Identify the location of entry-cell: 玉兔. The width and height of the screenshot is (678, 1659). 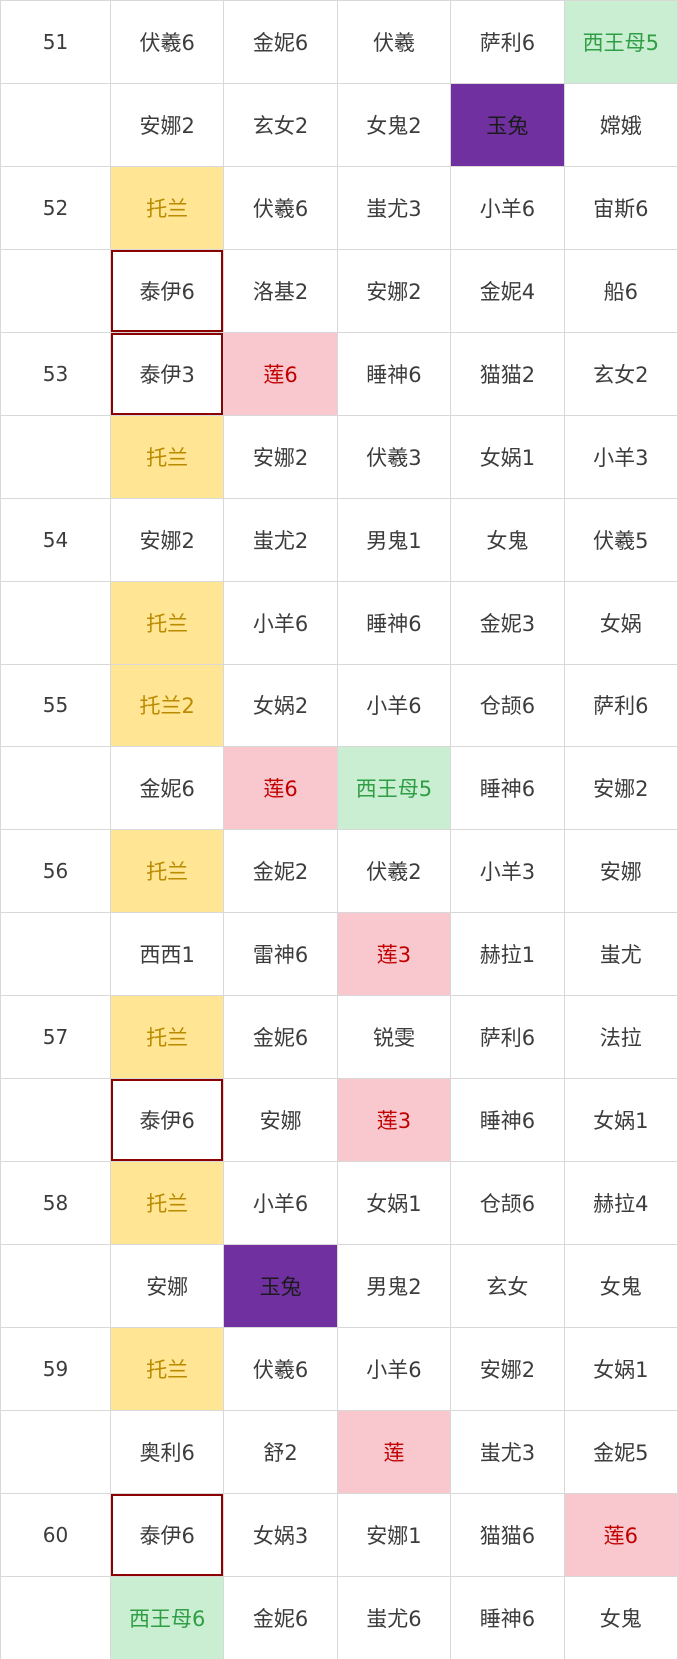
(508, 125).